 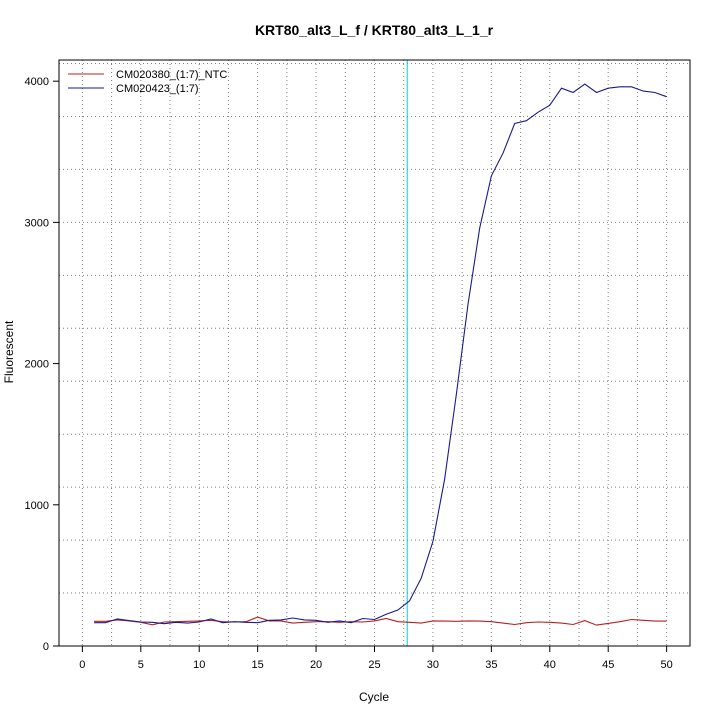 I want to click on x-tick-label: 50, so click(x=667, y=665).